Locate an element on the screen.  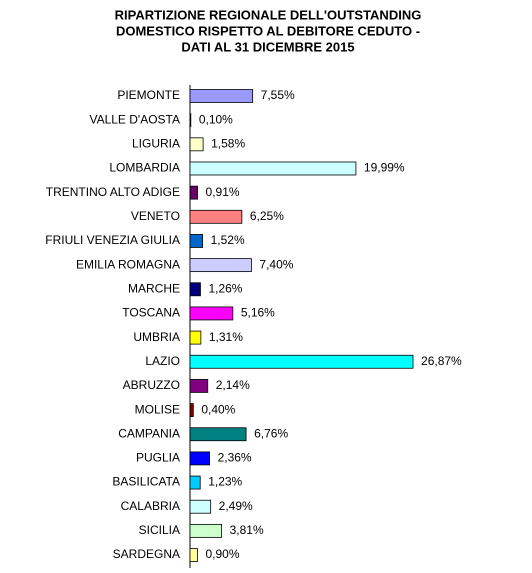
value-label: 0,10% is located at coordinates (216, 119).